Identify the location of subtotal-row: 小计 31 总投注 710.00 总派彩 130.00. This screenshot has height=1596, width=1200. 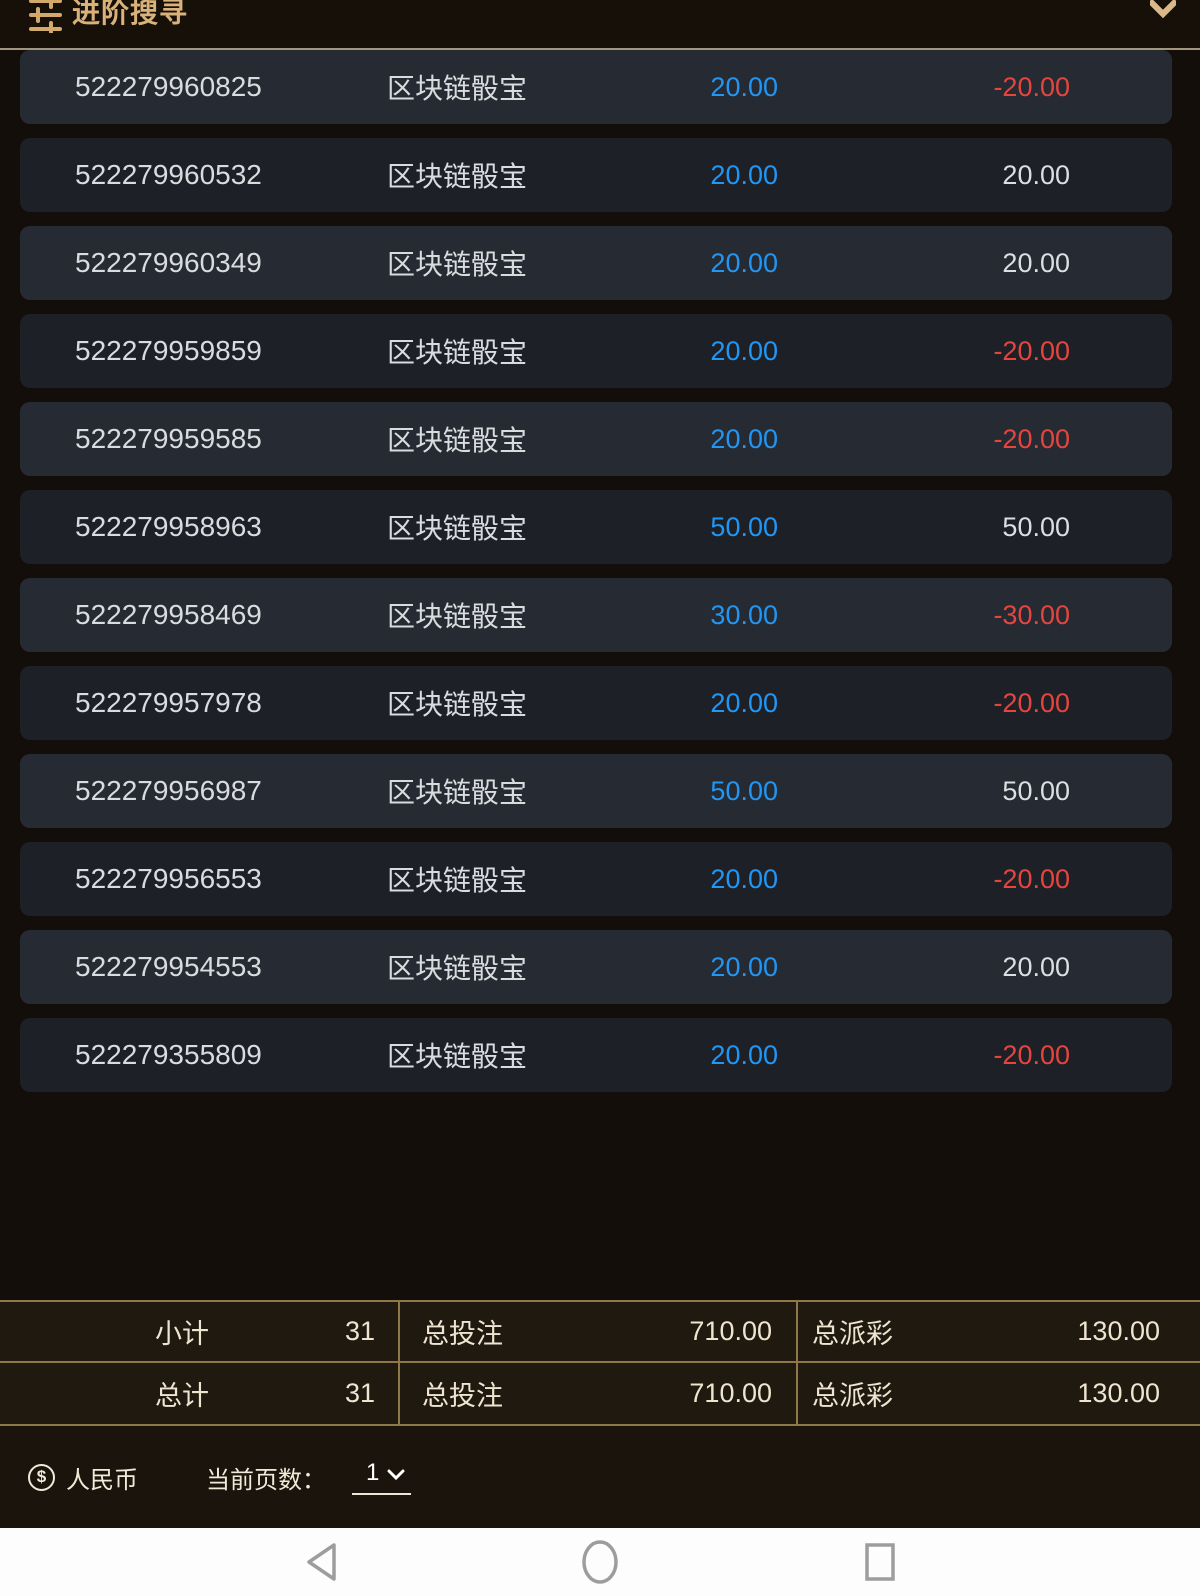
(600, 1332).